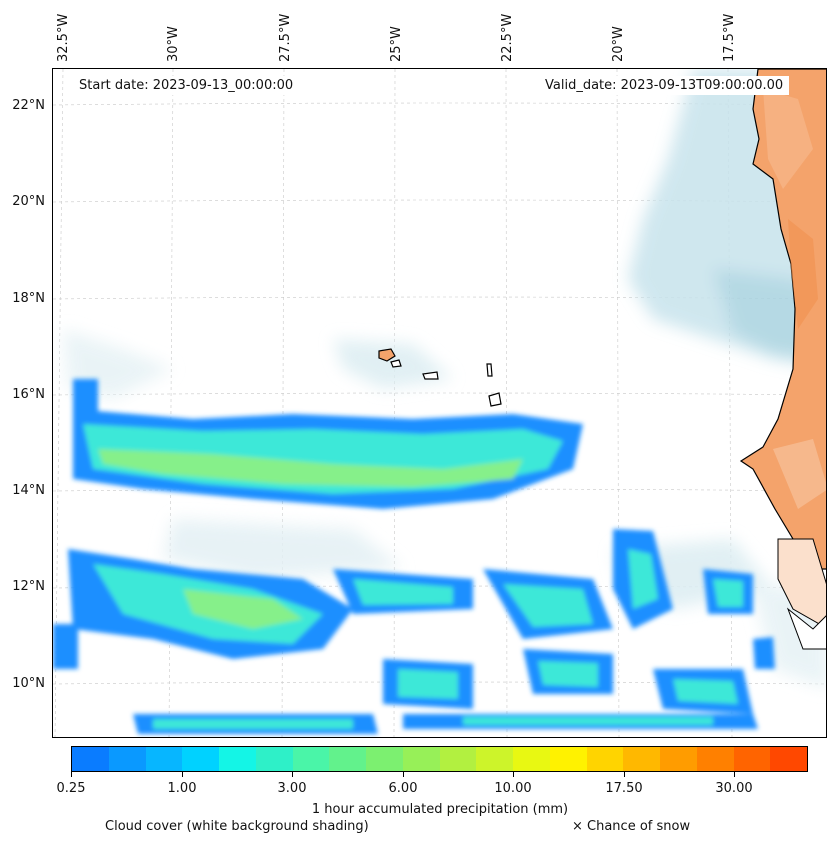  I want to click on lon-label: 22.5°W, so click(507, 37).